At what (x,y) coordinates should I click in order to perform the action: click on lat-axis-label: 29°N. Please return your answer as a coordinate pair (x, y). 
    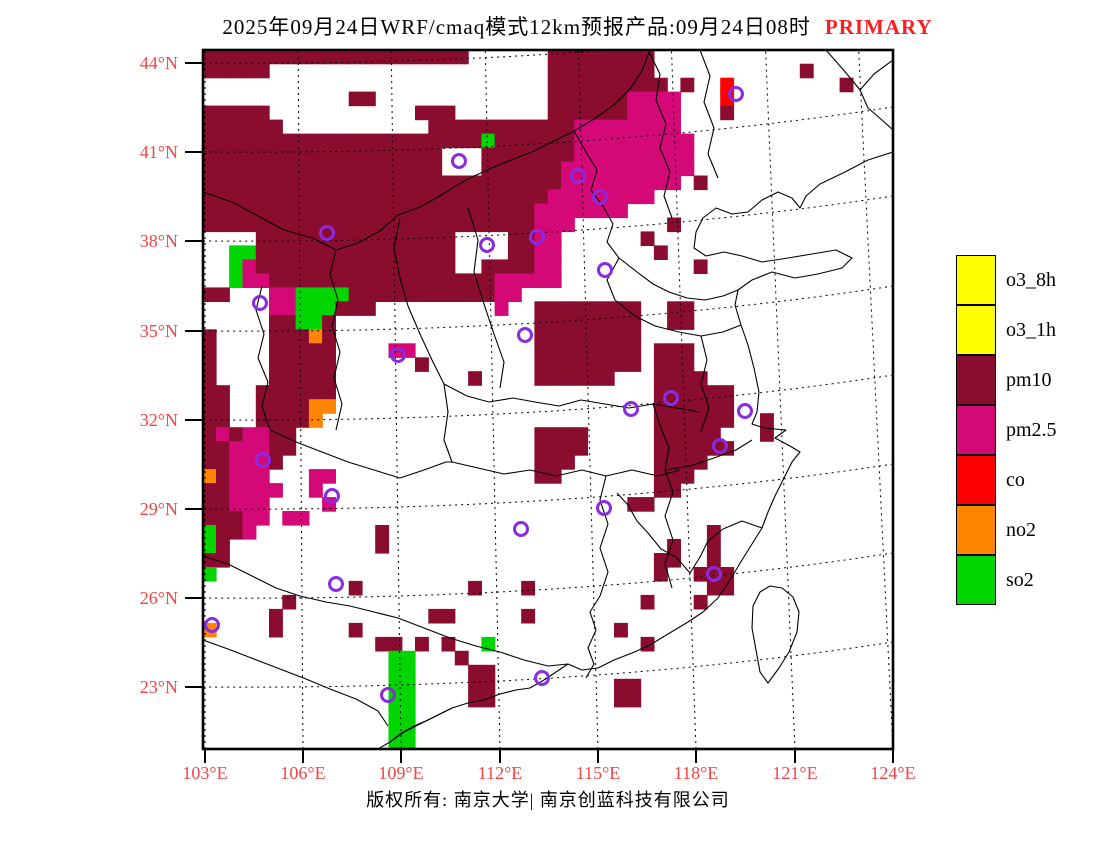
    Looking at the image, I should click on (159, 509).